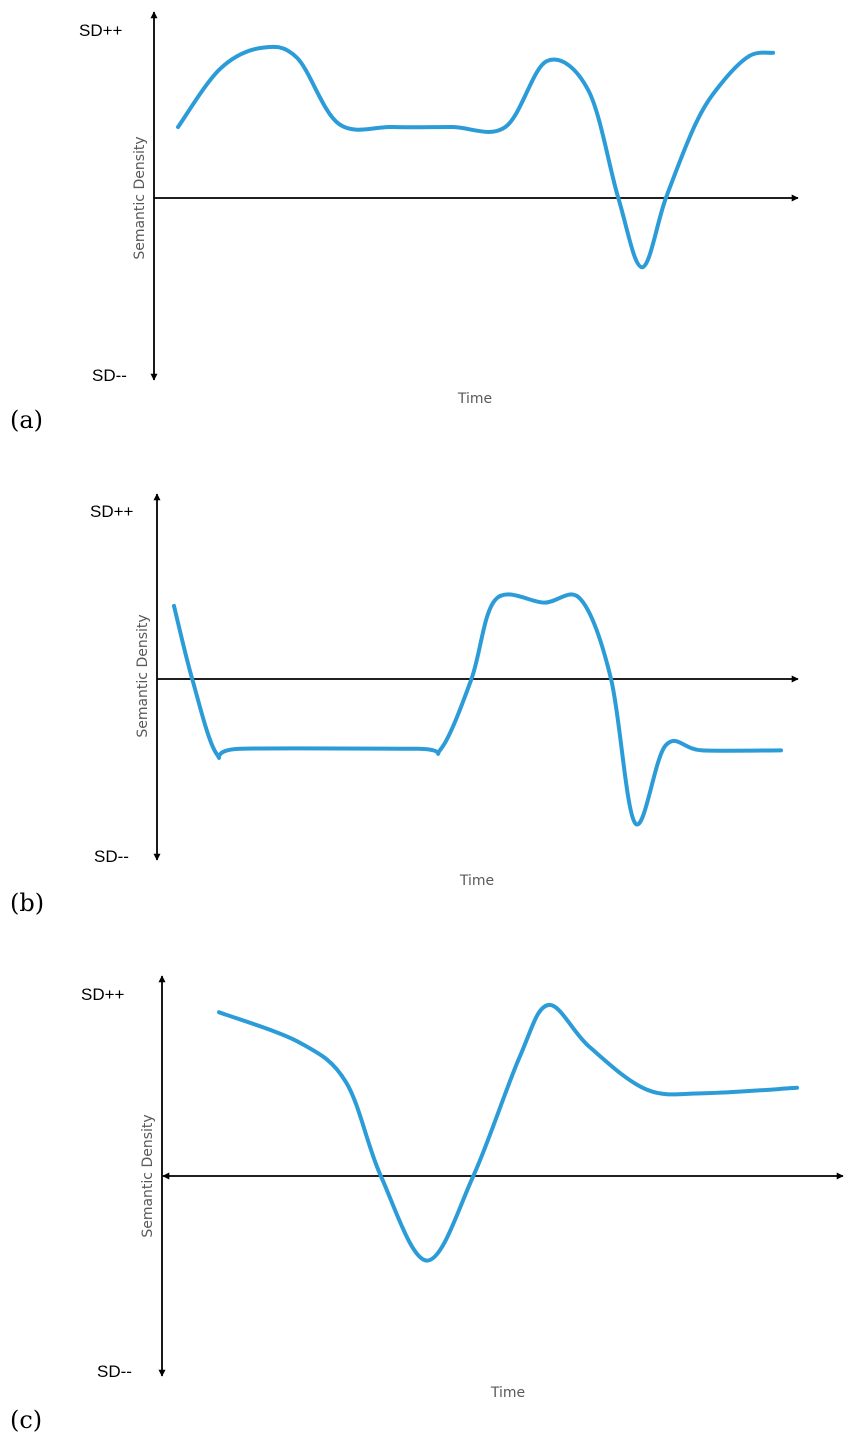  Describe the element at coordinates (26, 420) in the screenshot. I see `panel-label: (a)` at that location.